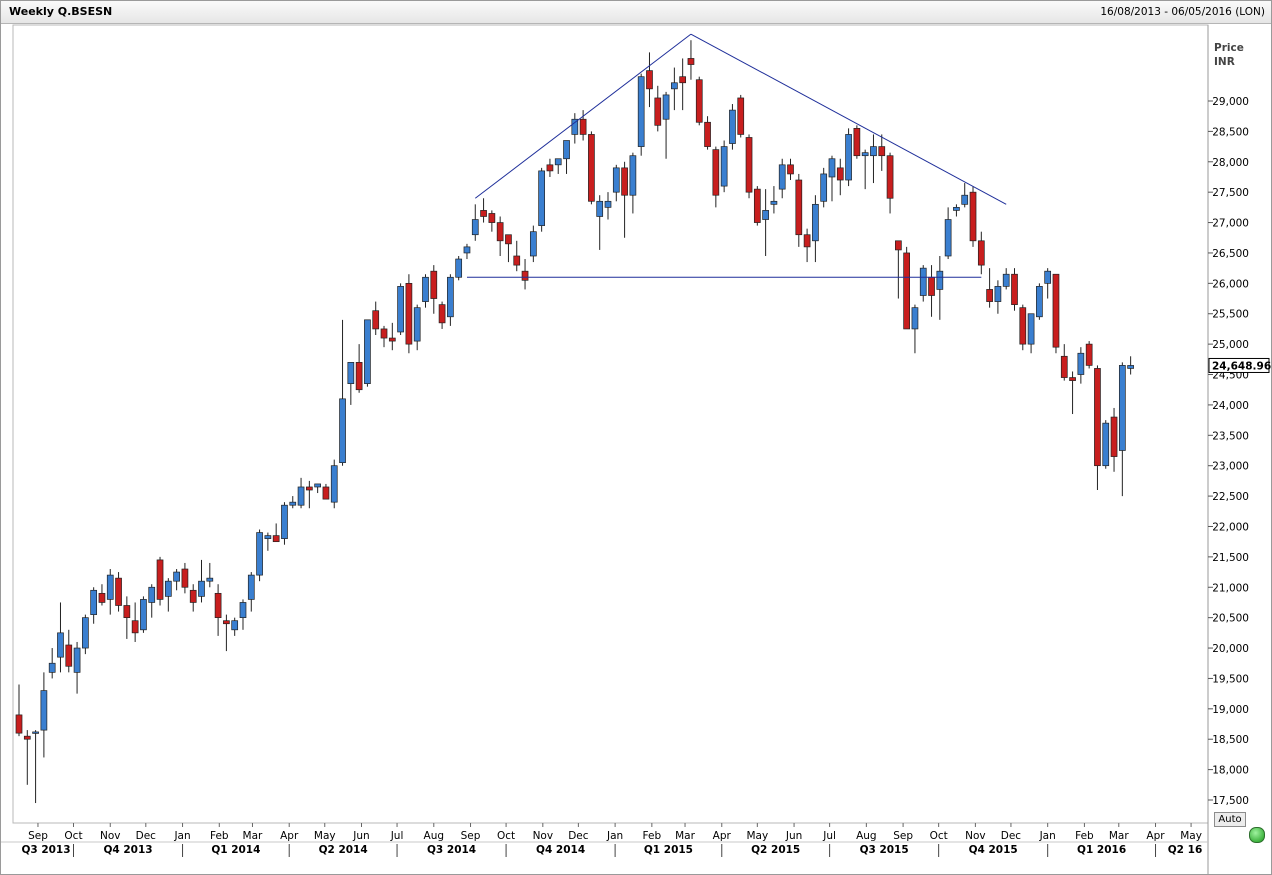  Describe the element at coordinates (1191, 836) in the screenshot. I see `x-tick-label: May` at that location.